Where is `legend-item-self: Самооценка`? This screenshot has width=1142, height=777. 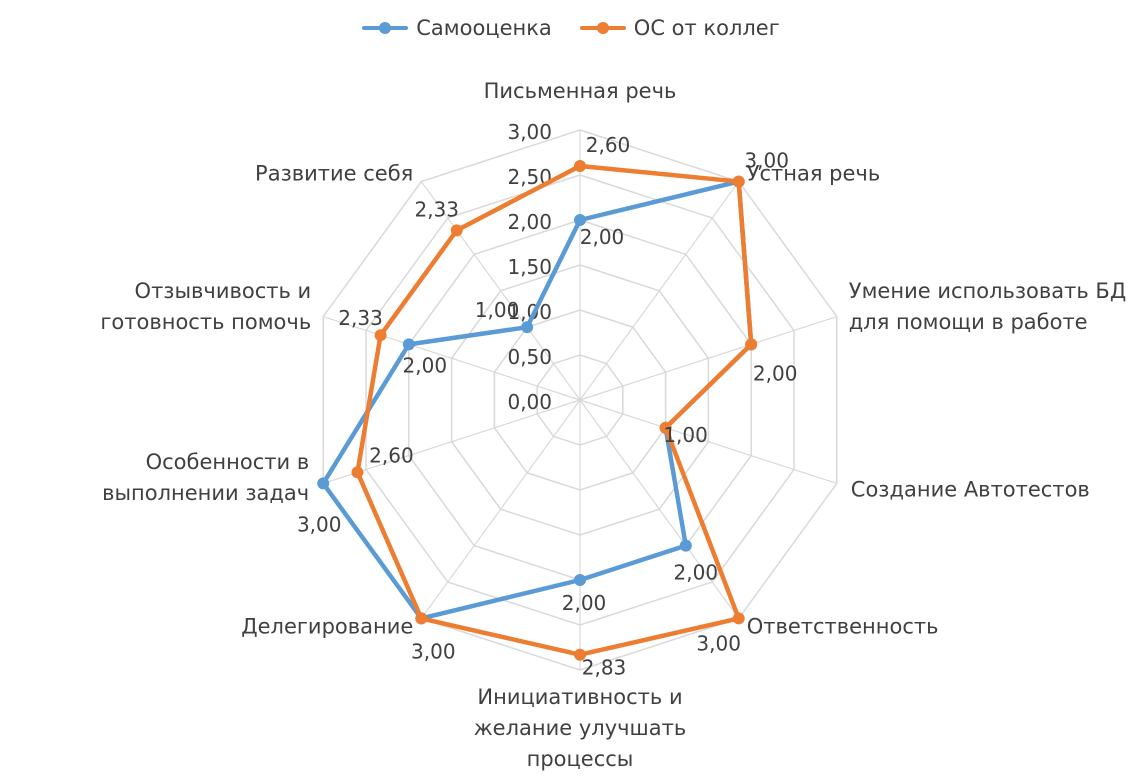 legend-item-self: Самооценка is located at coordinates (457, 28).